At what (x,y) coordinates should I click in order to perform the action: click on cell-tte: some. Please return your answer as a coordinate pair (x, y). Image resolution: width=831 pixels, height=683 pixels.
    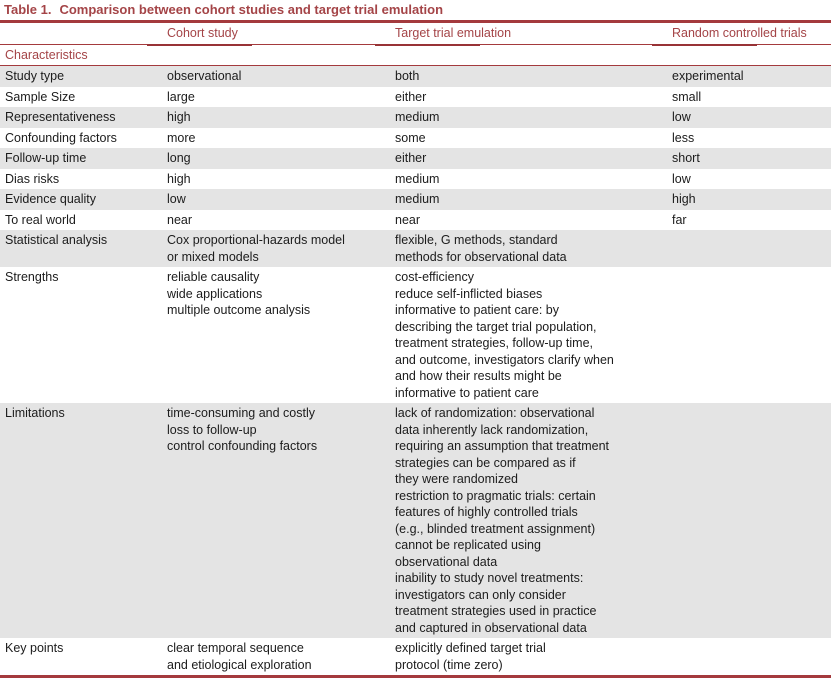
    Looking at the image, I should click on (410, 137).